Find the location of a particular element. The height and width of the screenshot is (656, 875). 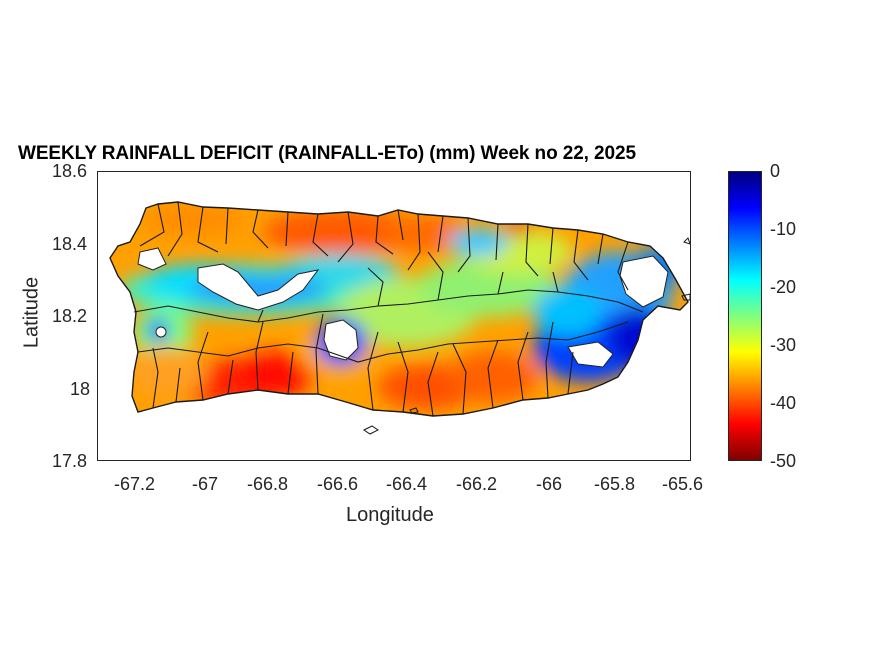

colorbar-tick-label: -30 is located at coordinates (783, 345).